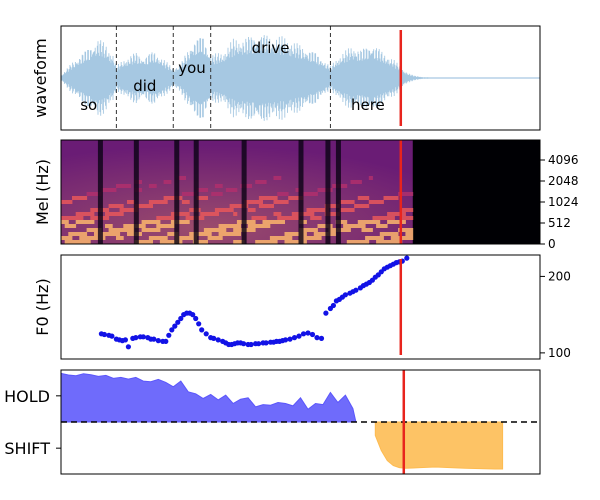 This screenshot has width=600, height=500. I want to click on word-label-did: did, so click(144, 86).